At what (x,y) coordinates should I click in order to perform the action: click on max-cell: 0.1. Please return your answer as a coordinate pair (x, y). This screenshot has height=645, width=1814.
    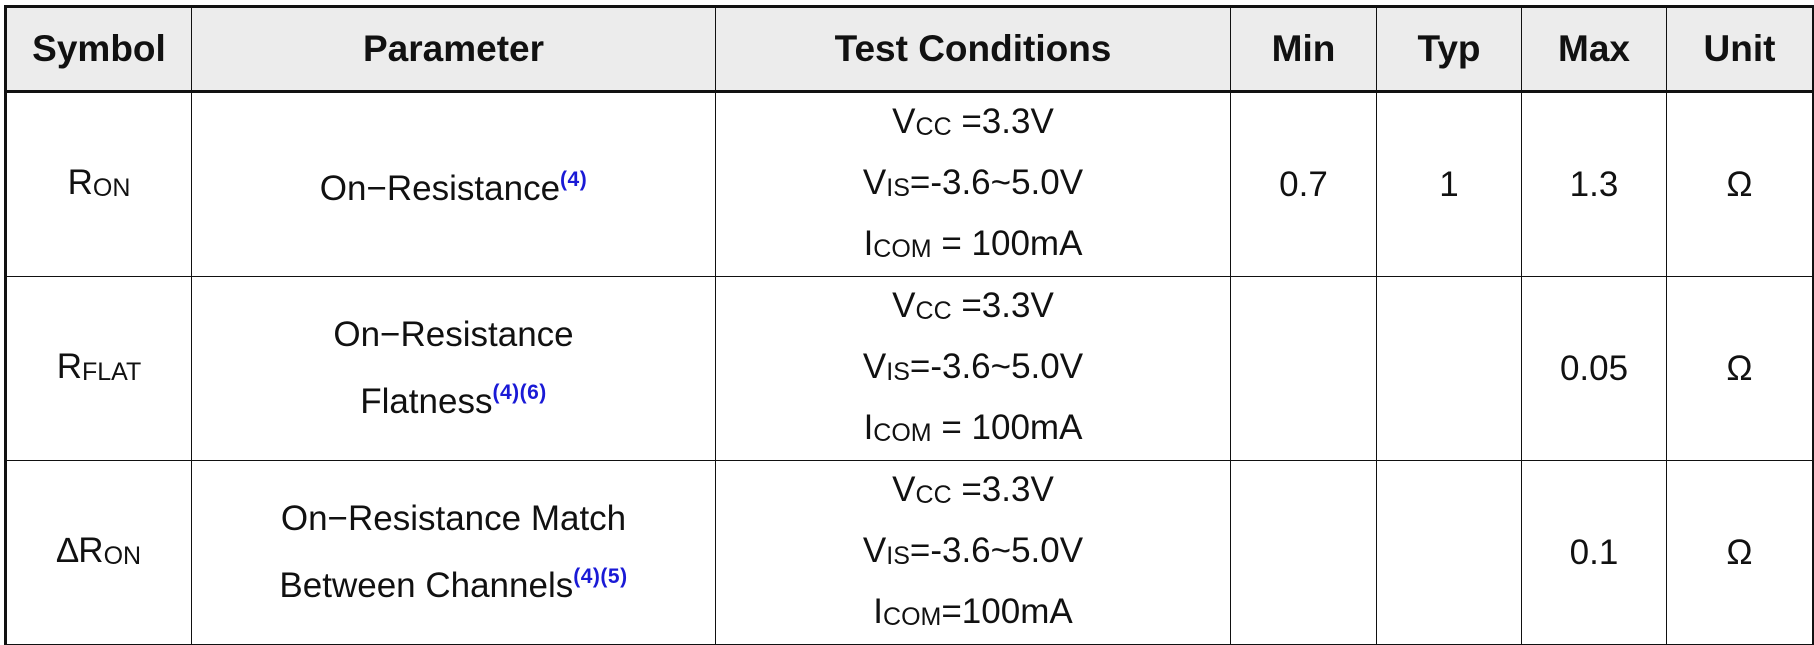
    Looking at the image, I should click on (1594, 552).